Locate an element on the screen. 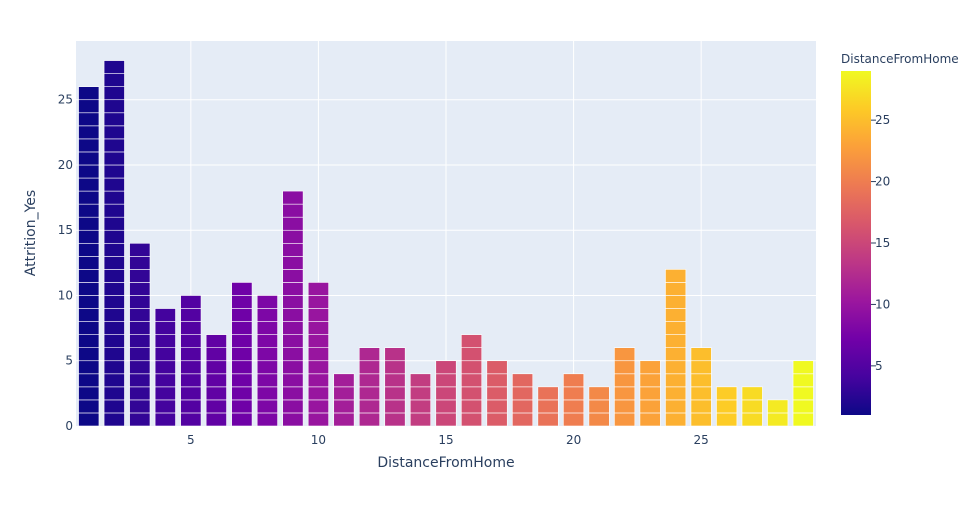  y-tick-label: 25 is located at coordinates (65, 100).